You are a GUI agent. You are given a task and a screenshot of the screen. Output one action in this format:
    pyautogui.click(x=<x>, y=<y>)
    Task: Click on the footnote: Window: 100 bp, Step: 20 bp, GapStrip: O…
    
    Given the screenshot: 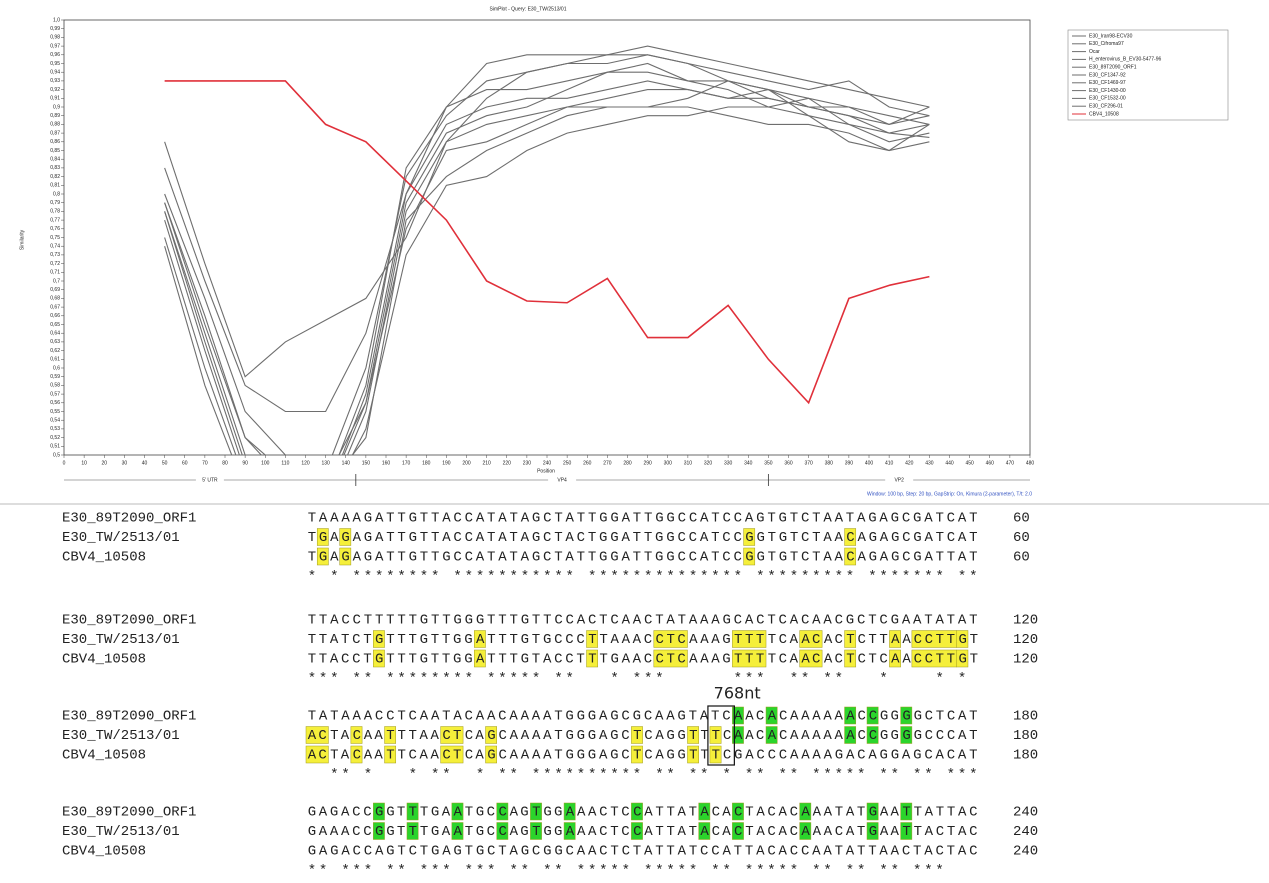 What is the action you would take?
    pyautogui.click(x=949, y=494)
    